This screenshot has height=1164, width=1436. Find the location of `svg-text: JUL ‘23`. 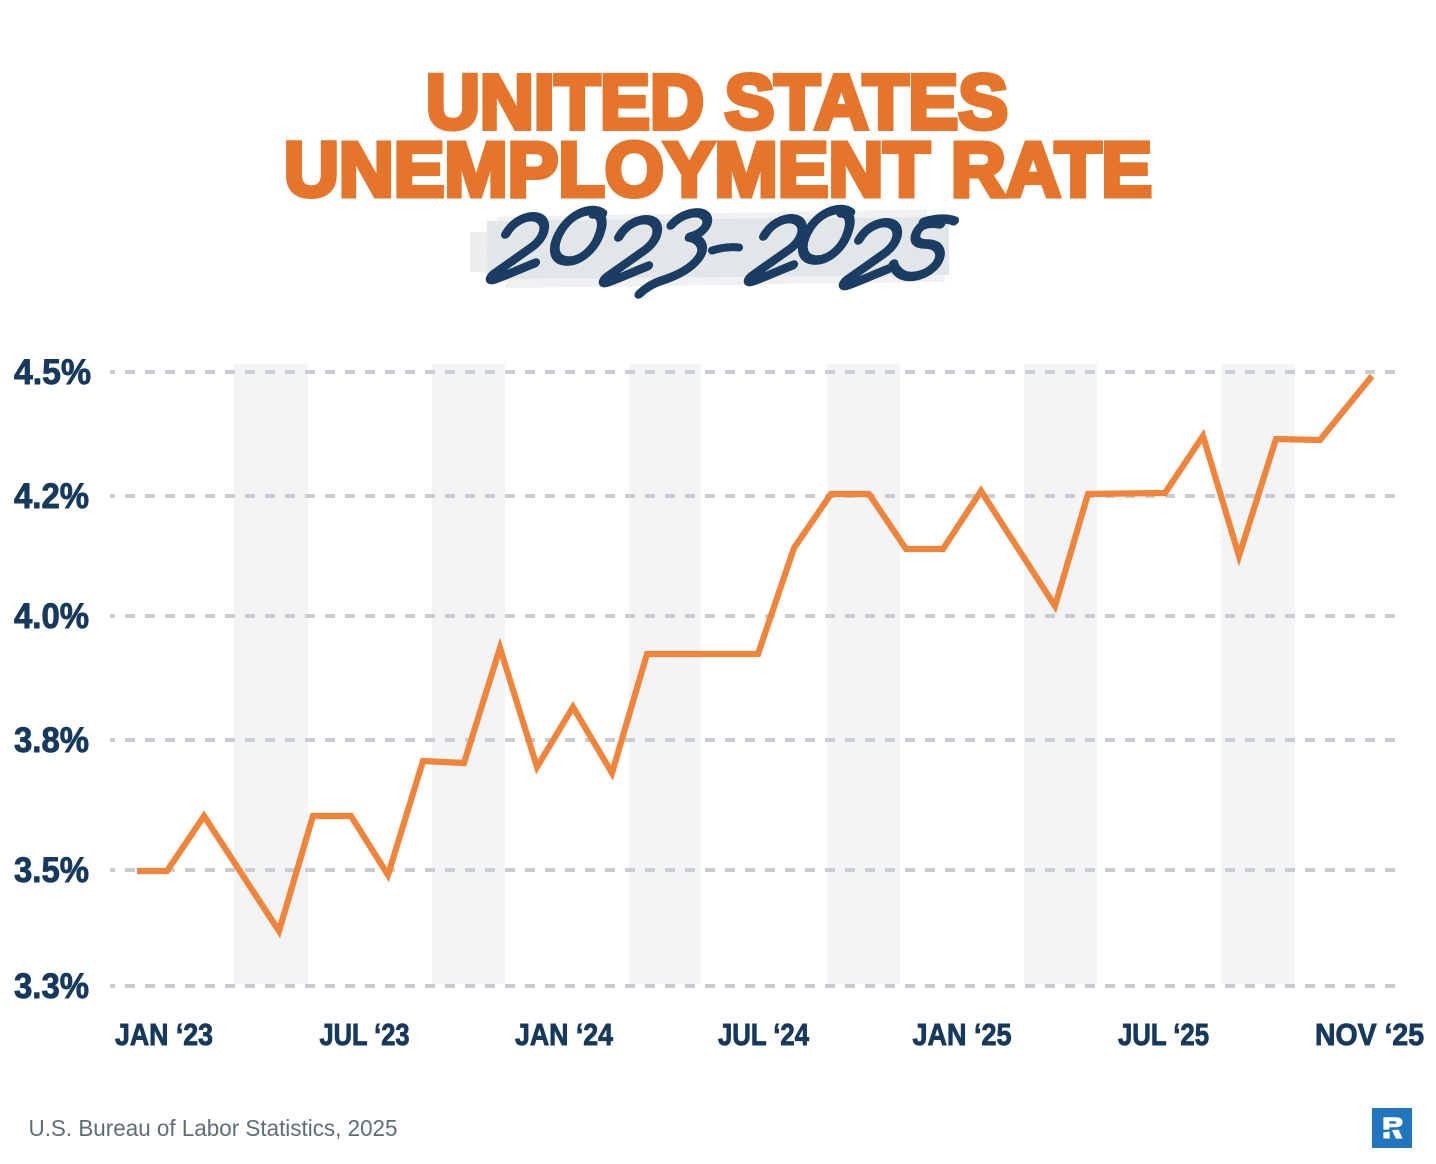

svg-text: JUL ‘23 is located at coordinates (365, 1034).